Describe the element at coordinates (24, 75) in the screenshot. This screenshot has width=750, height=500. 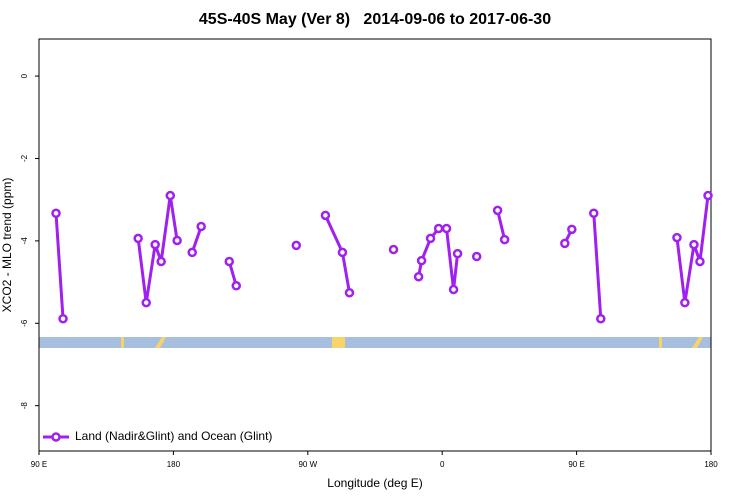
I see `y-tick-label: 0` at that location.